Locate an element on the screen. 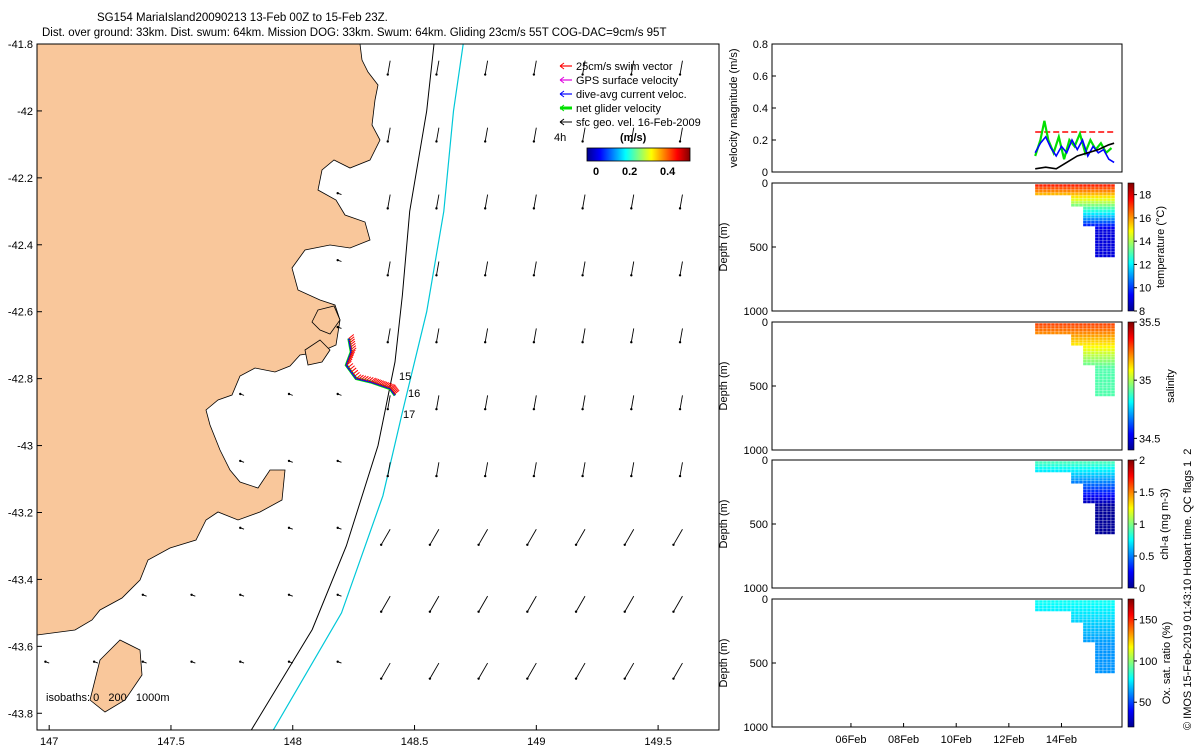 The image size is (1200, 750). depth-tick-label: 0 is located at coordinates (765, 461).